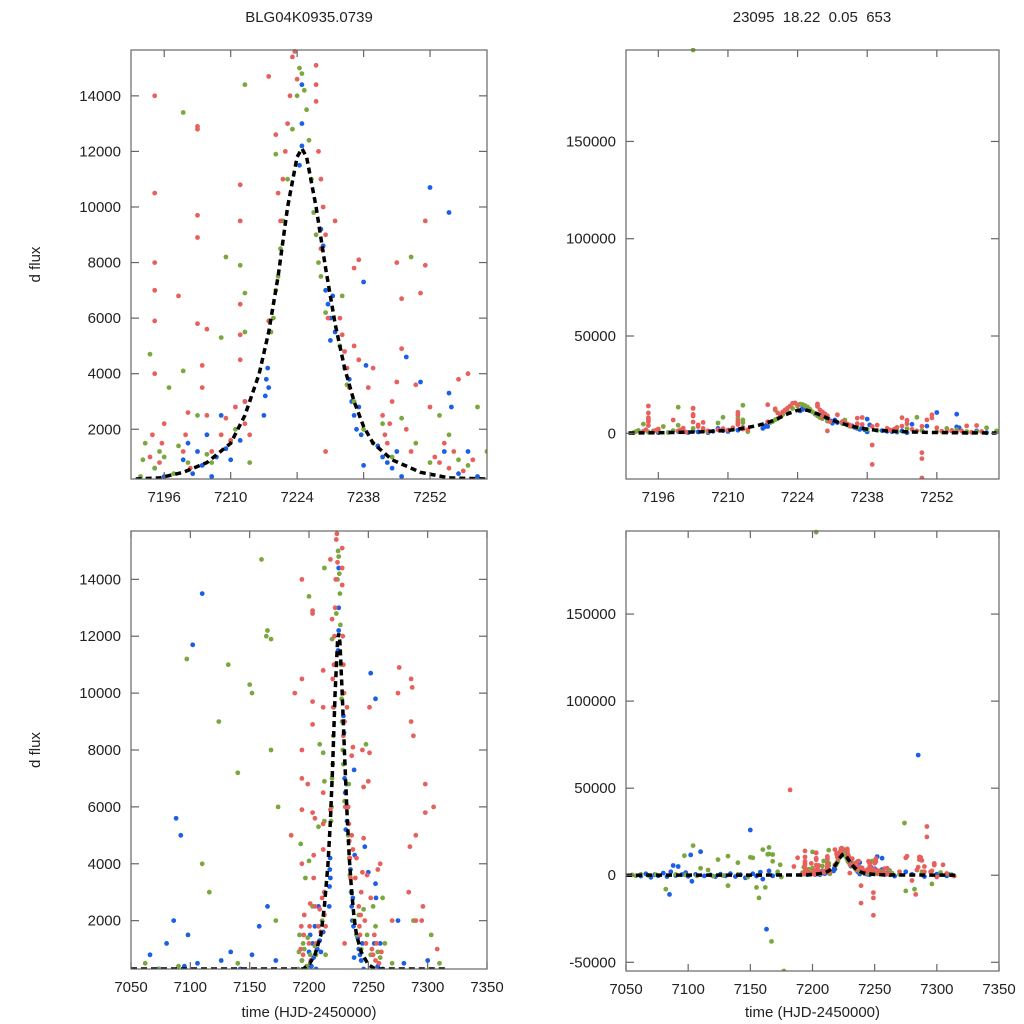  Describe the element at coordinates (104, 750) in the screenshot. I see `y-tick-label: 8000` at that location.